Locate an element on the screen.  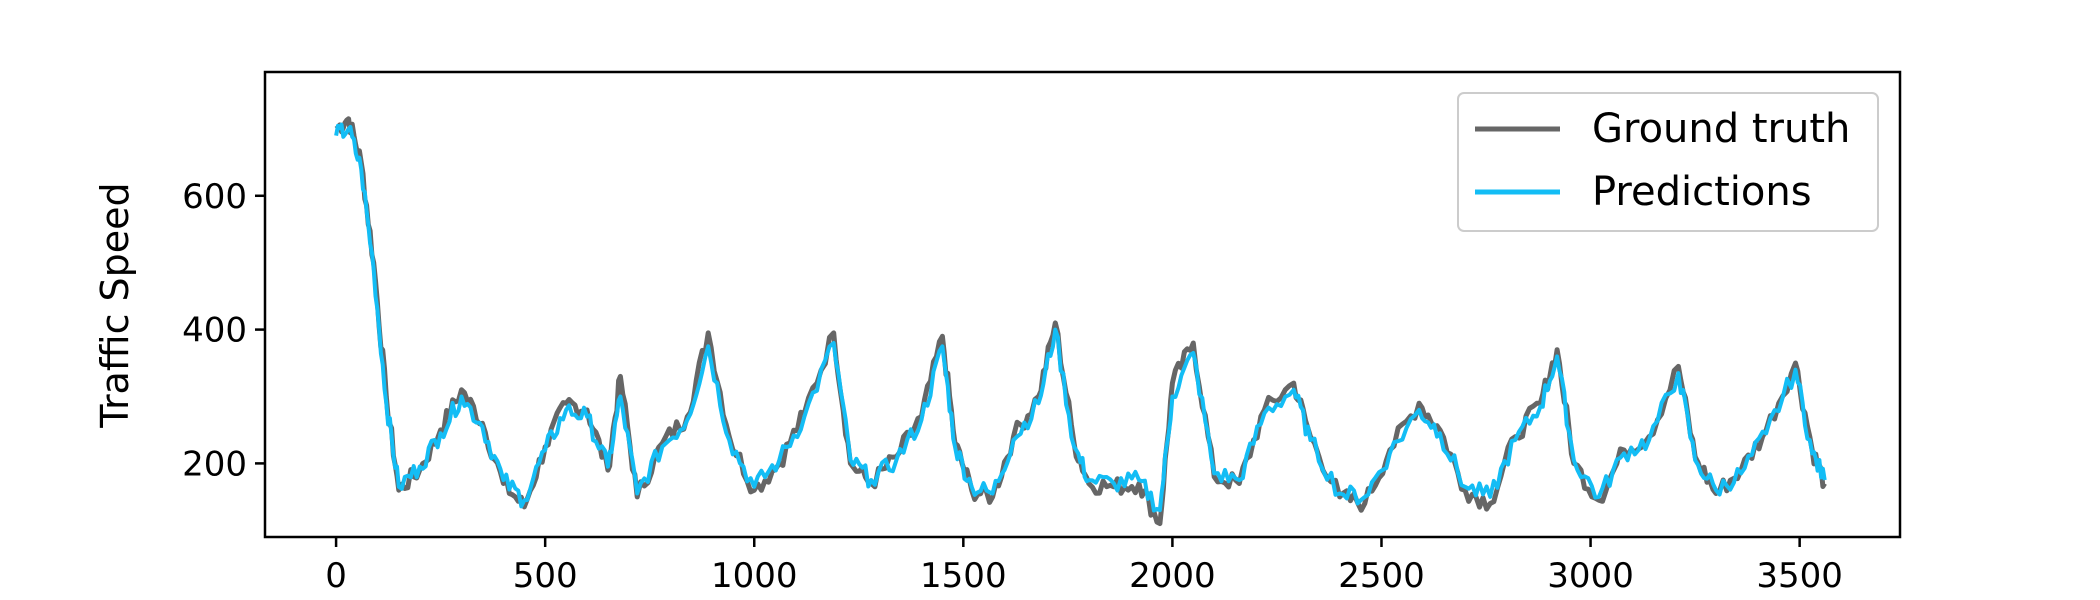
legend-box is located at coordinates (1668, 162).